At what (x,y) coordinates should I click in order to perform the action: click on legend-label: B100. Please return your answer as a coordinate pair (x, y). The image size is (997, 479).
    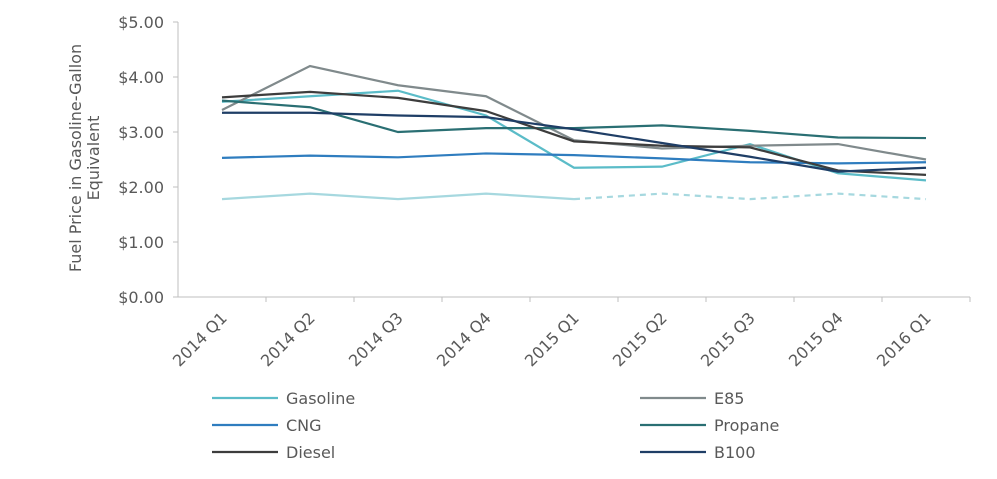
    Looking at the image, I should click on (735, 452).